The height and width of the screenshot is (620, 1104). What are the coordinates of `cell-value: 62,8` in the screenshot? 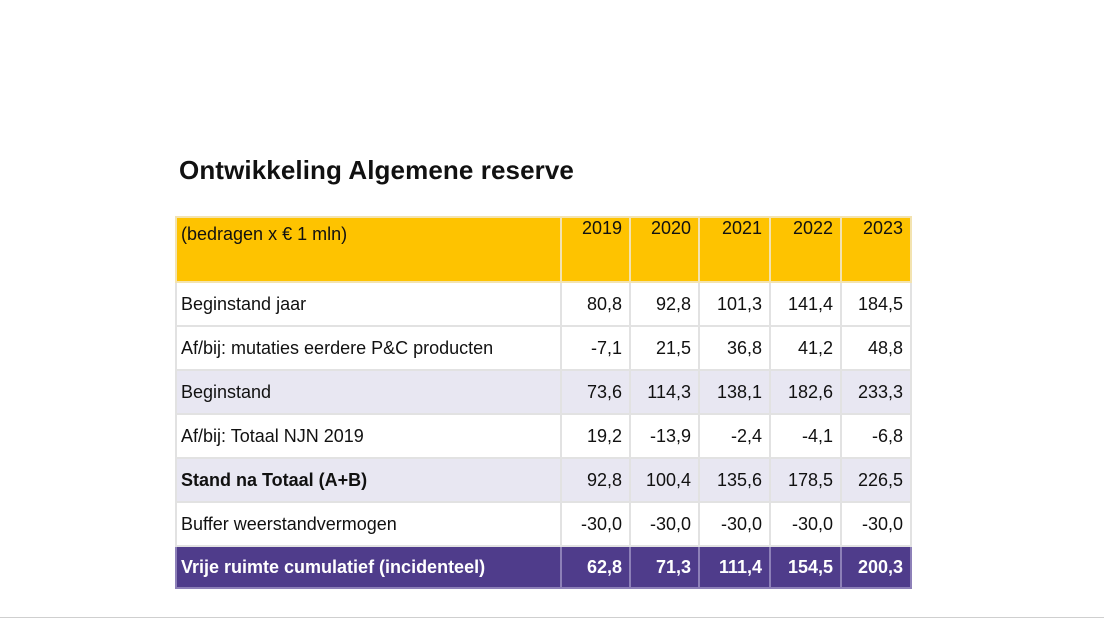 It's located at (595, 567).